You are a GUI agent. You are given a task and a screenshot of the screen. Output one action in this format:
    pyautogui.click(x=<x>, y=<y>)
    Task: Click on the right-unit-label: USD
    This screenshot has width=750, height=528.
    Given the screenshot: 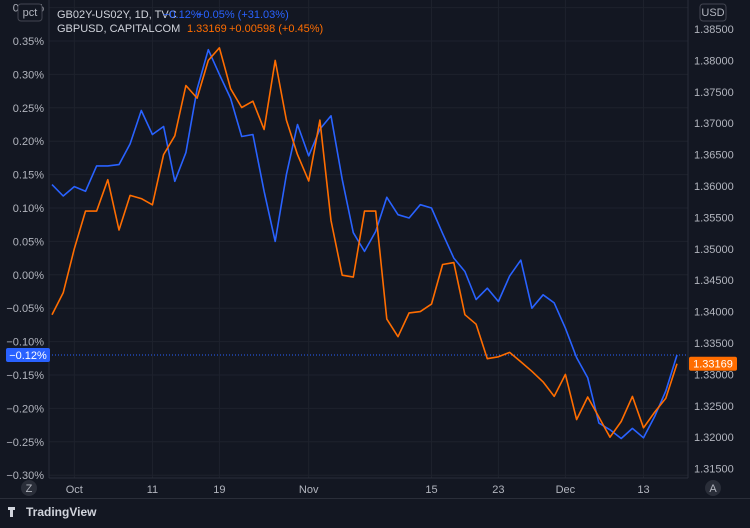 What is the action you would take?
    pyautogui.click(x=712, y=13)
    